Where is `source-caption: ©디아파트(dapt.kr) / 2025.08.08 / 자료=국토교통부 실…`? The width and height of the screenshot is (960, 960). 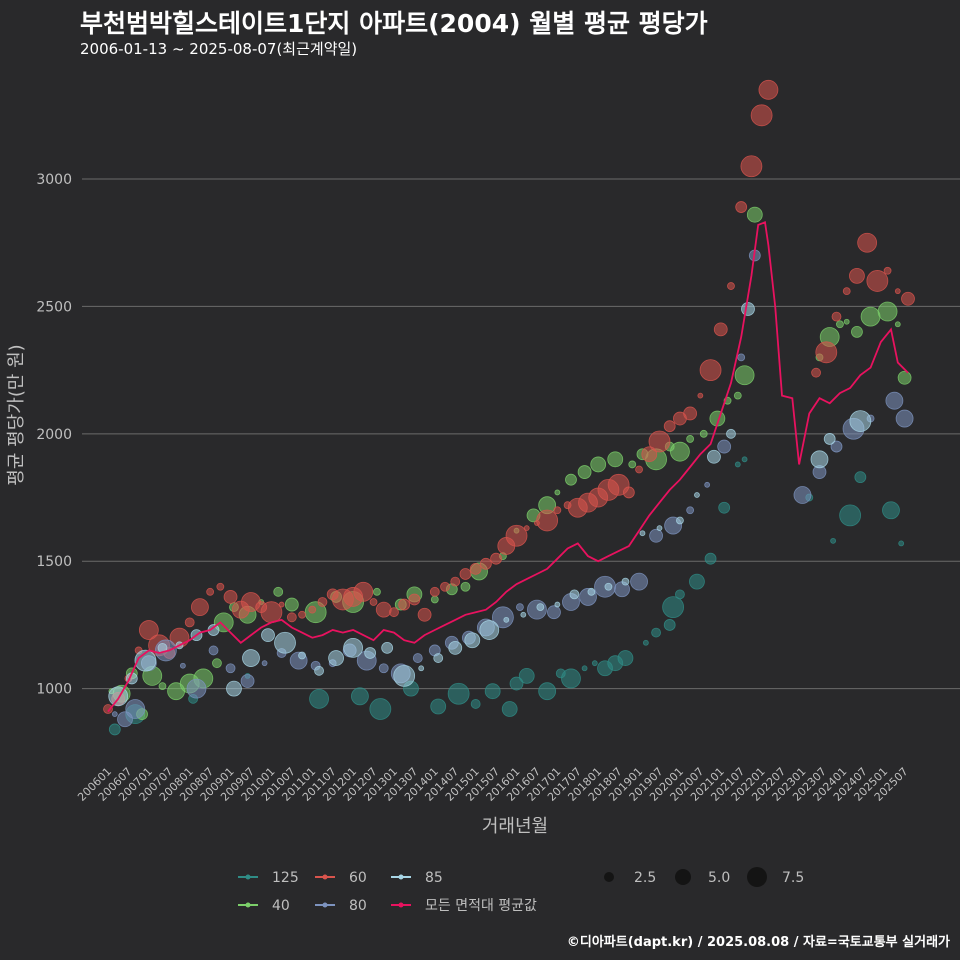 source-caption: ©디아파트(dapt.kr) / 2025.08.08 / 자료=국토교통부 실… is located at coordinates (758, 942).